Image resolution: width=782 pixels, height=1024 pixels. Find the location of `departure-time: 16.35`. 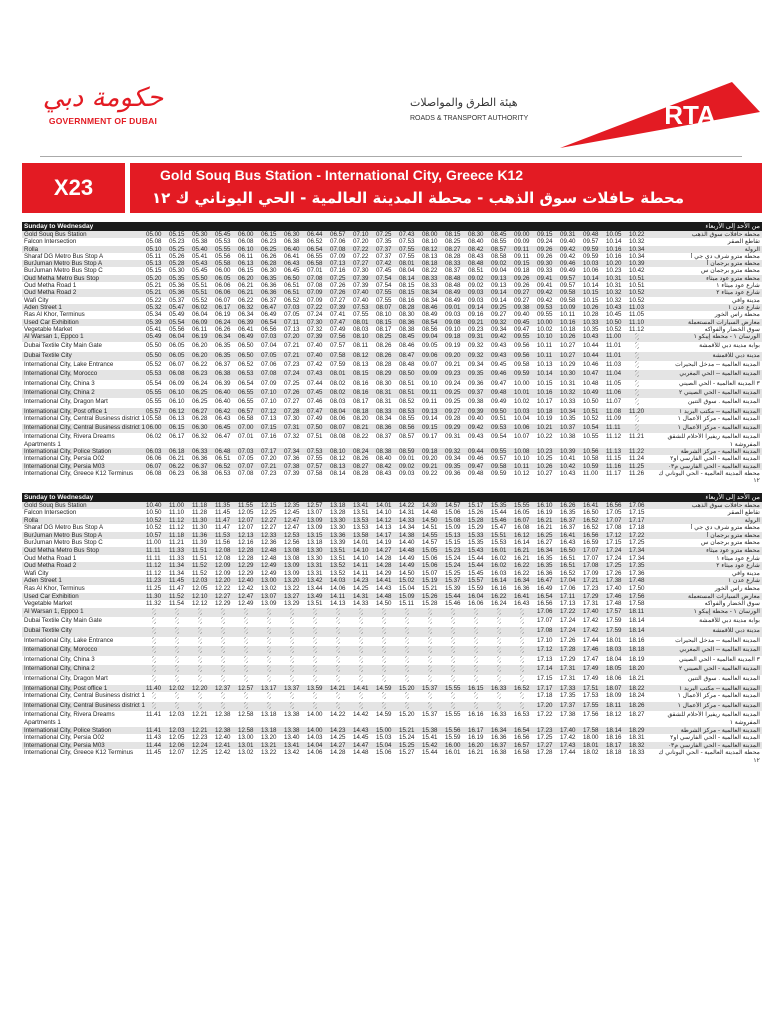

departure-time: 16.35 is located at coordinates (548, 566).